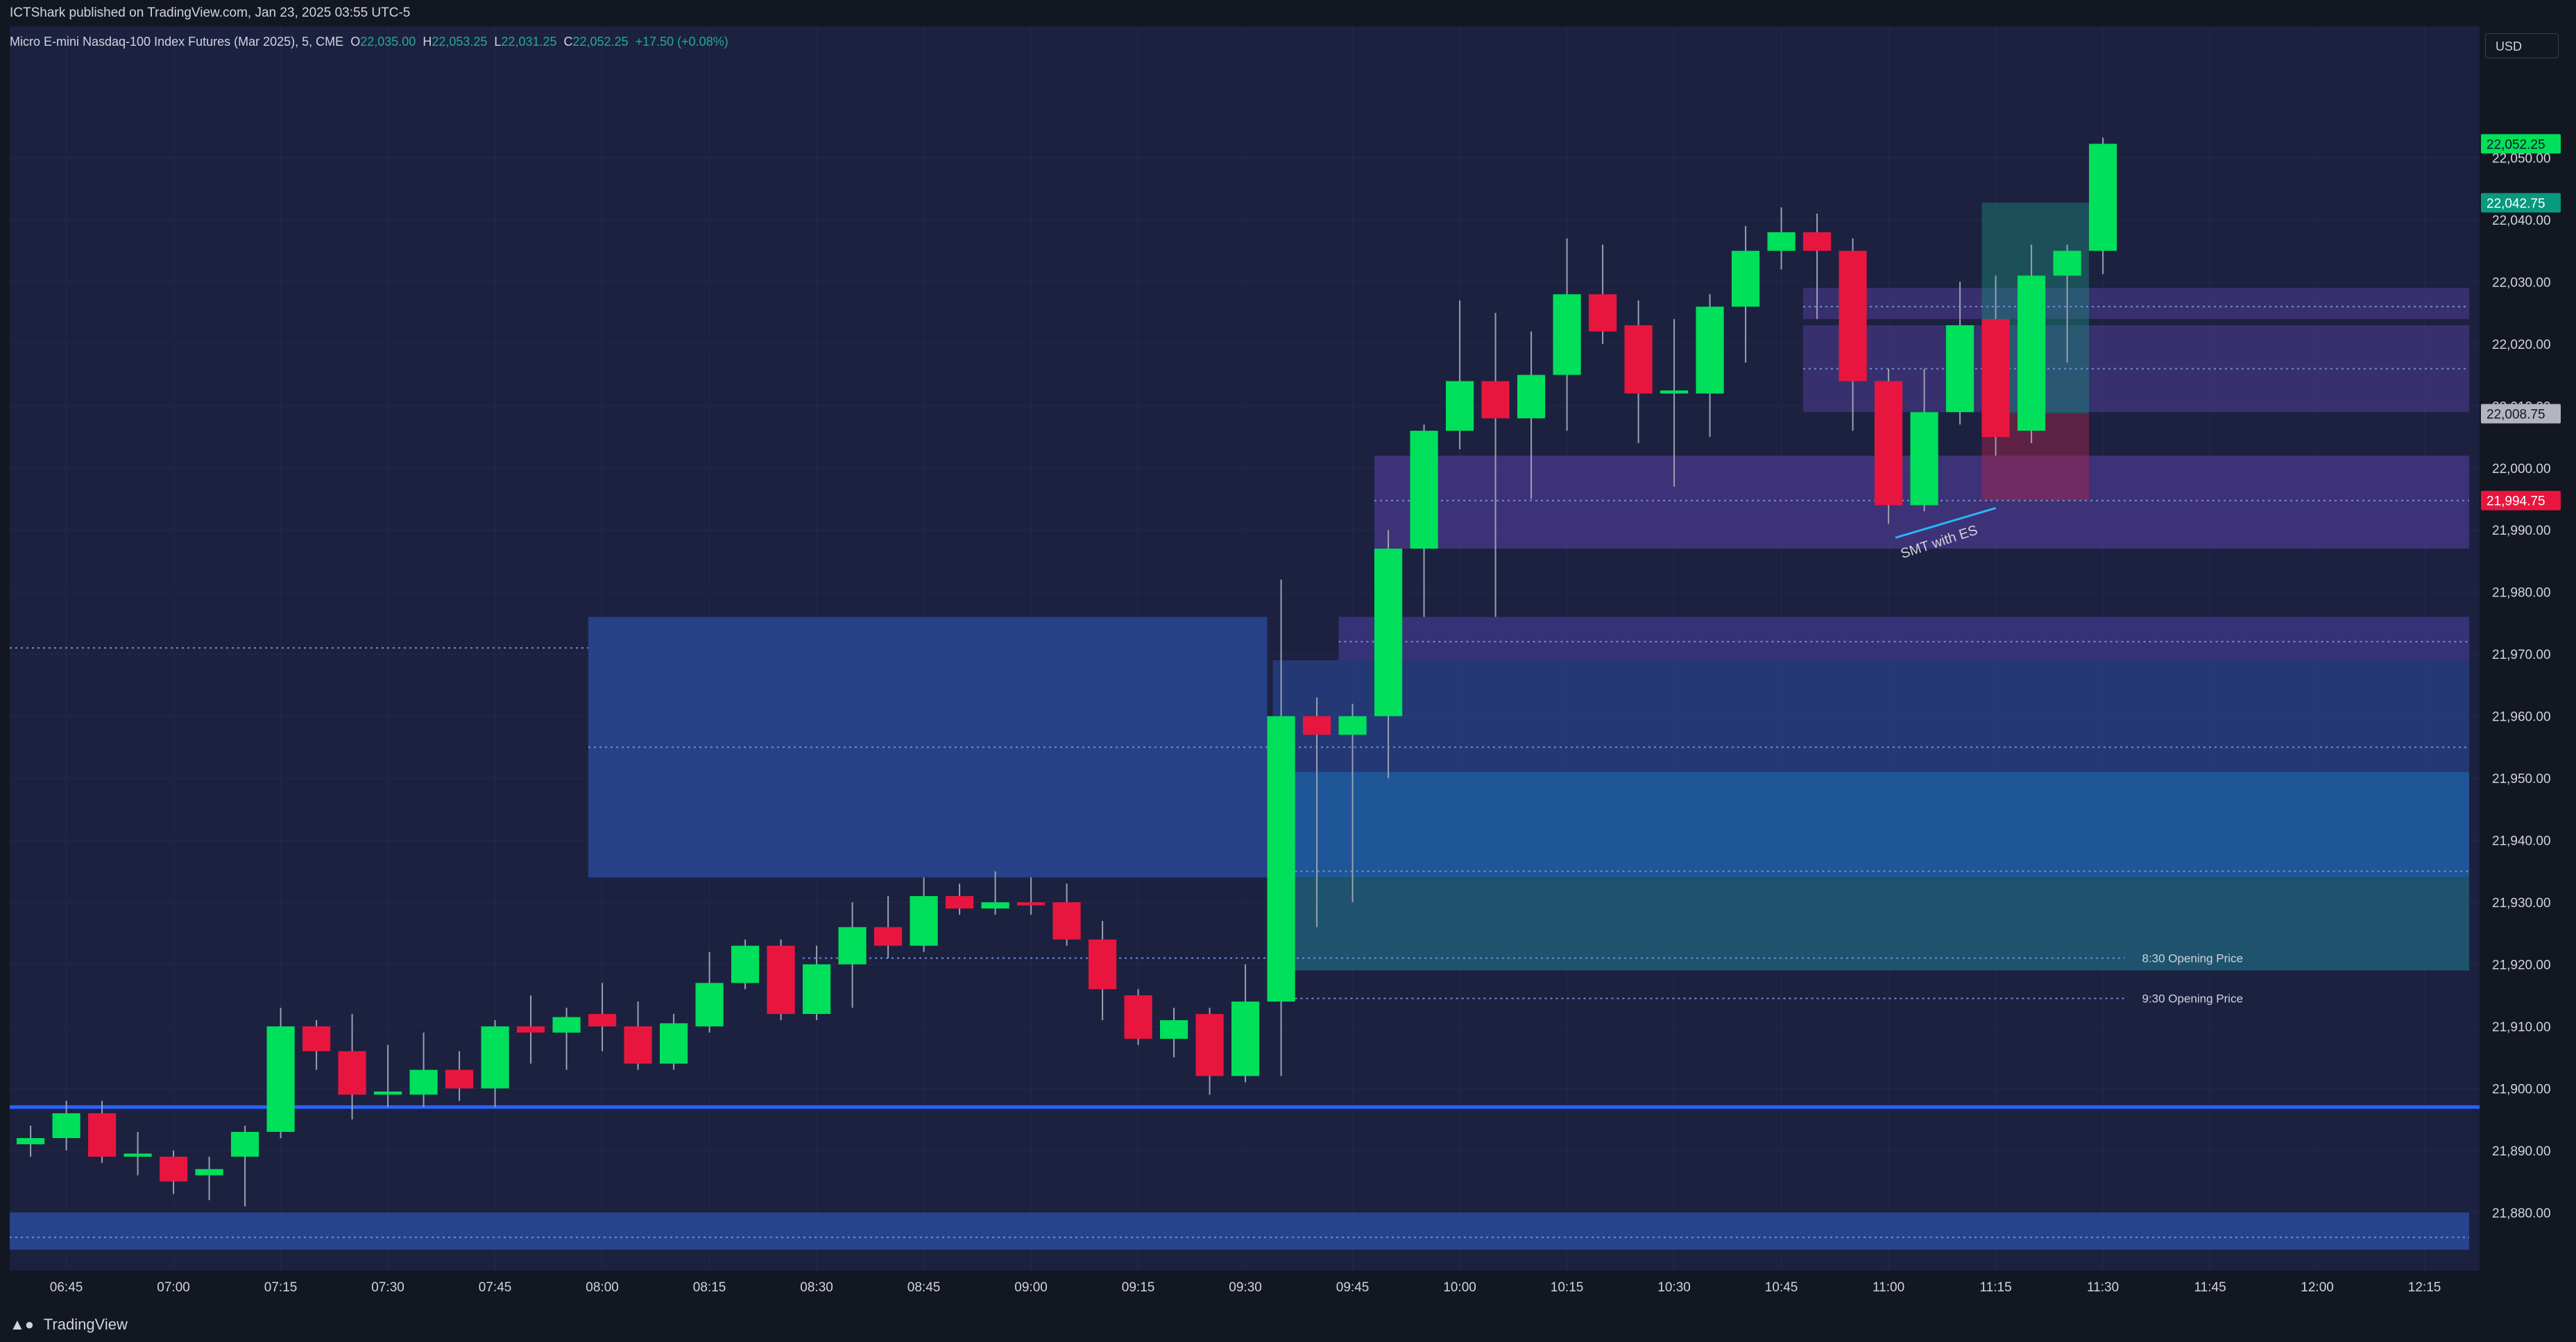  I want to click on time-tick-label: 06:45, so click(66, 1287).